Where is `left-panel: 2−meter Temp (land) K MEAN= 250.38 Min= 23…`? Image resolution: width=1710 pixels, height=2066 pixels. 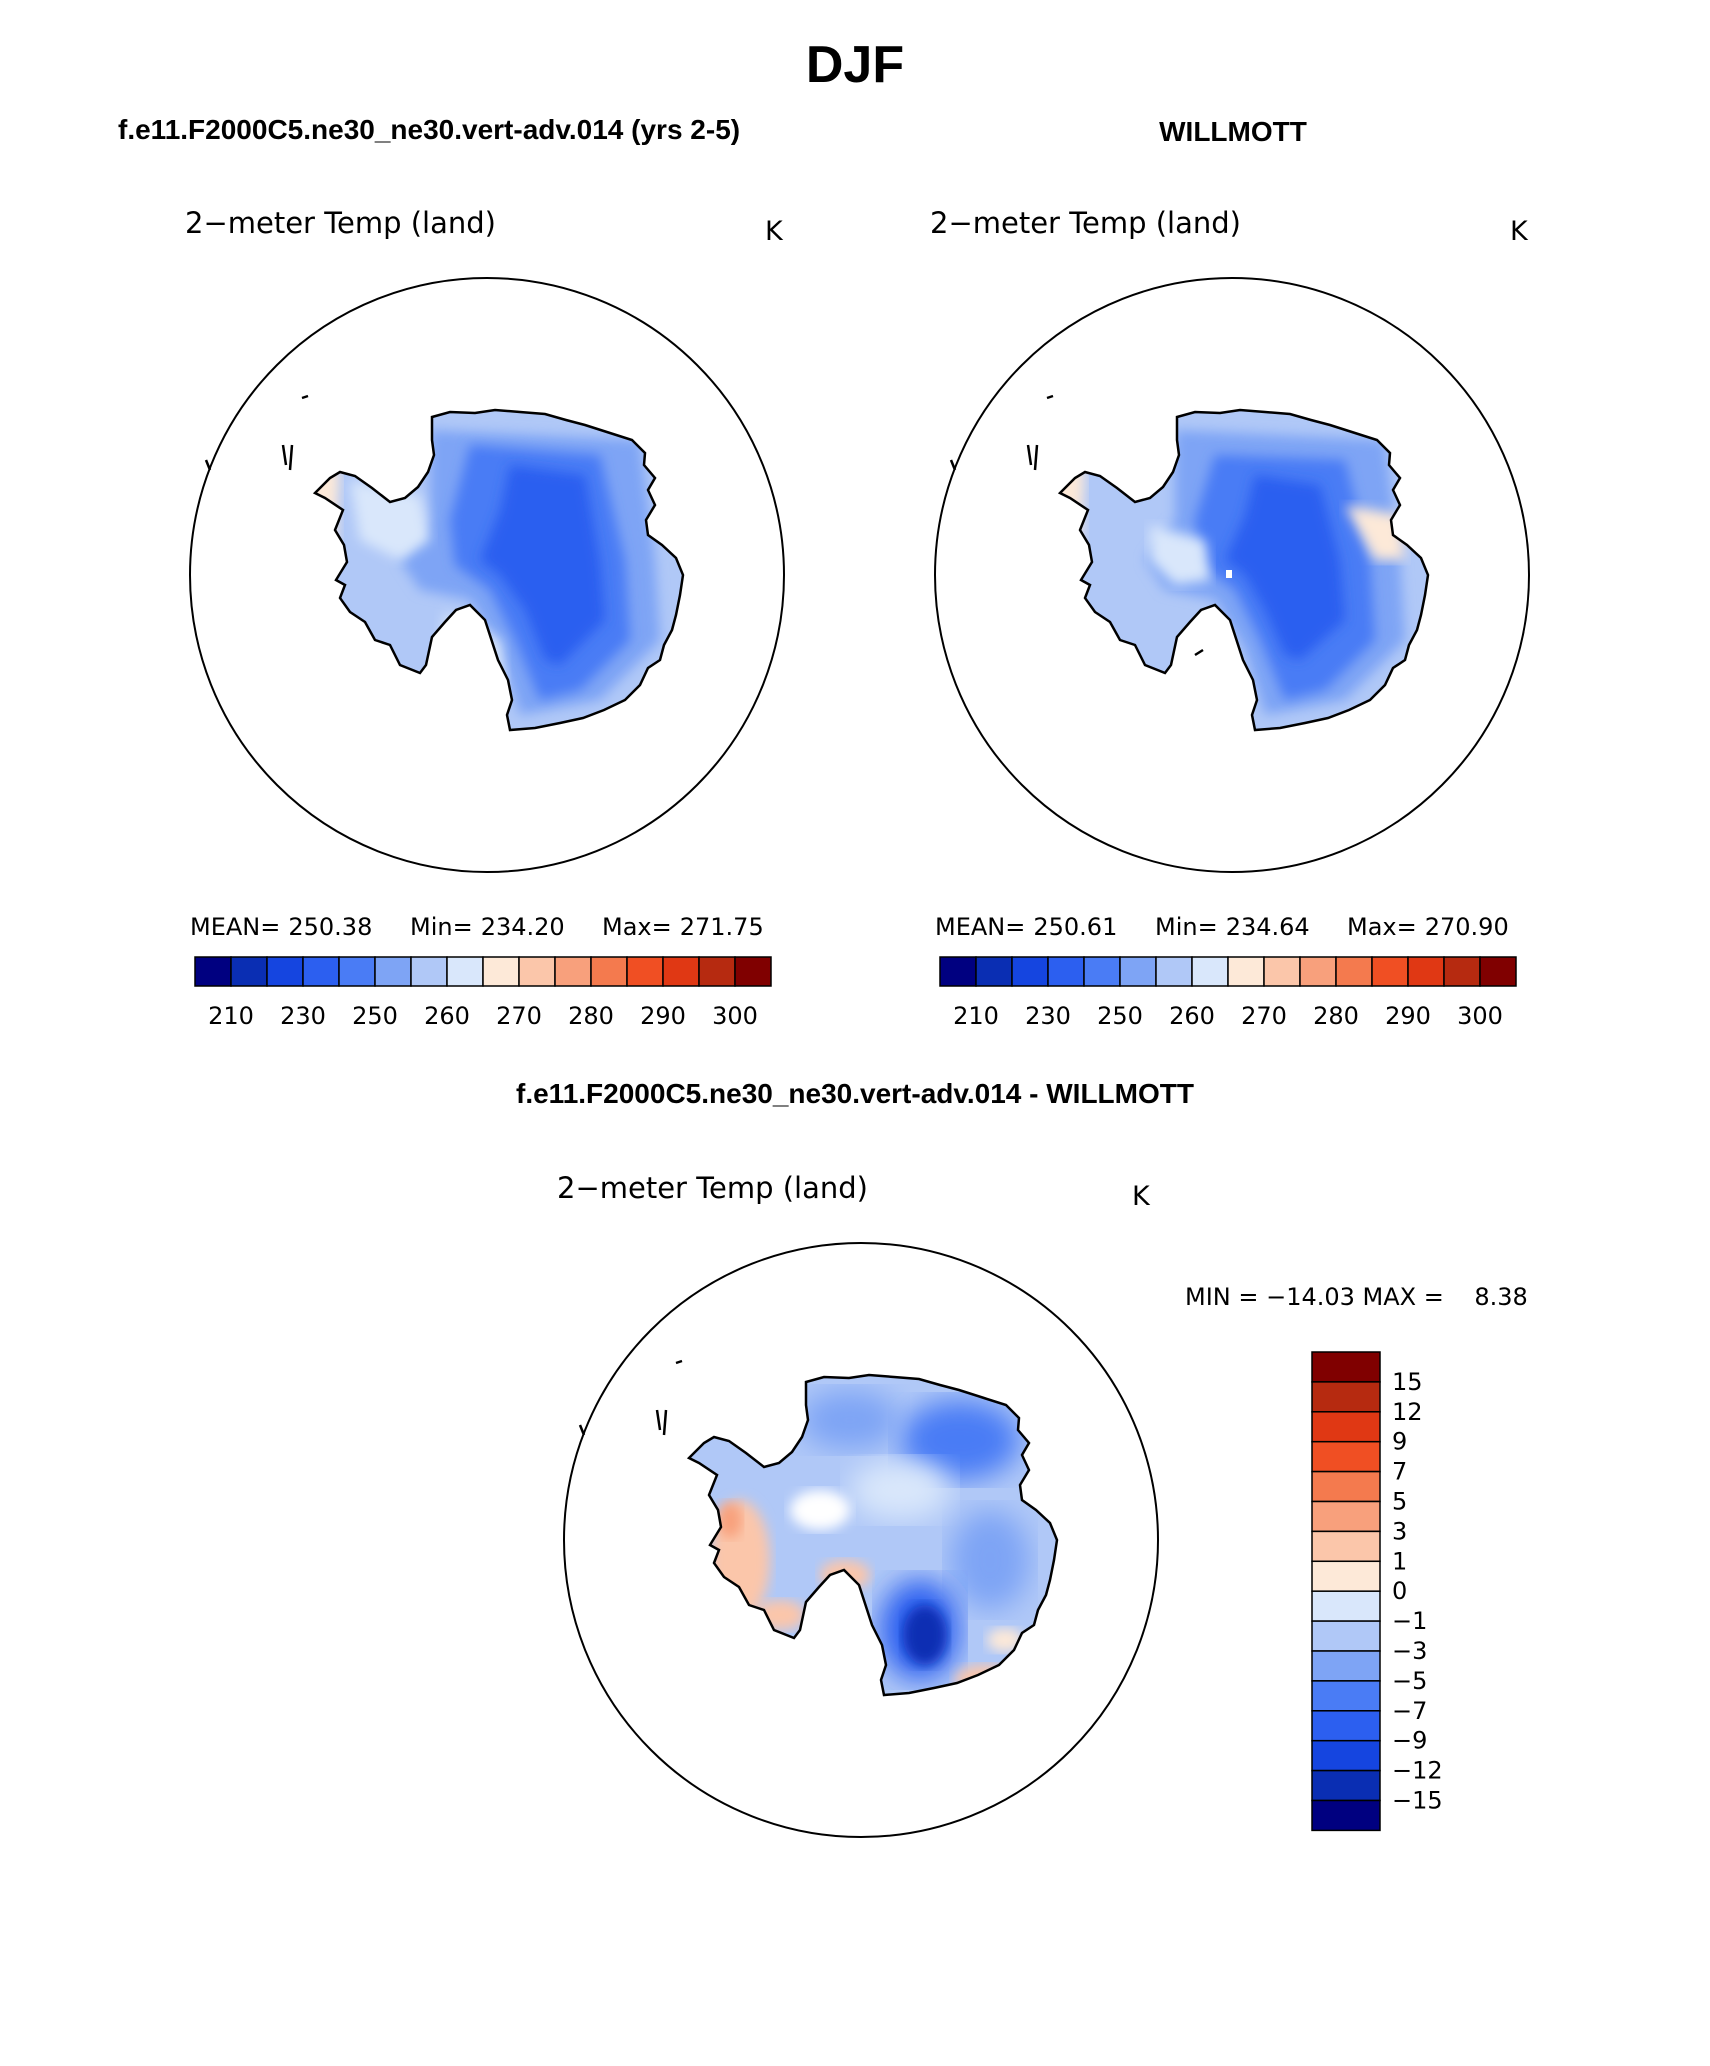
left-panel: 2−meter Temp (land) K MEAN= 250.38 Min= 23… is located at coordinates (485, 618).